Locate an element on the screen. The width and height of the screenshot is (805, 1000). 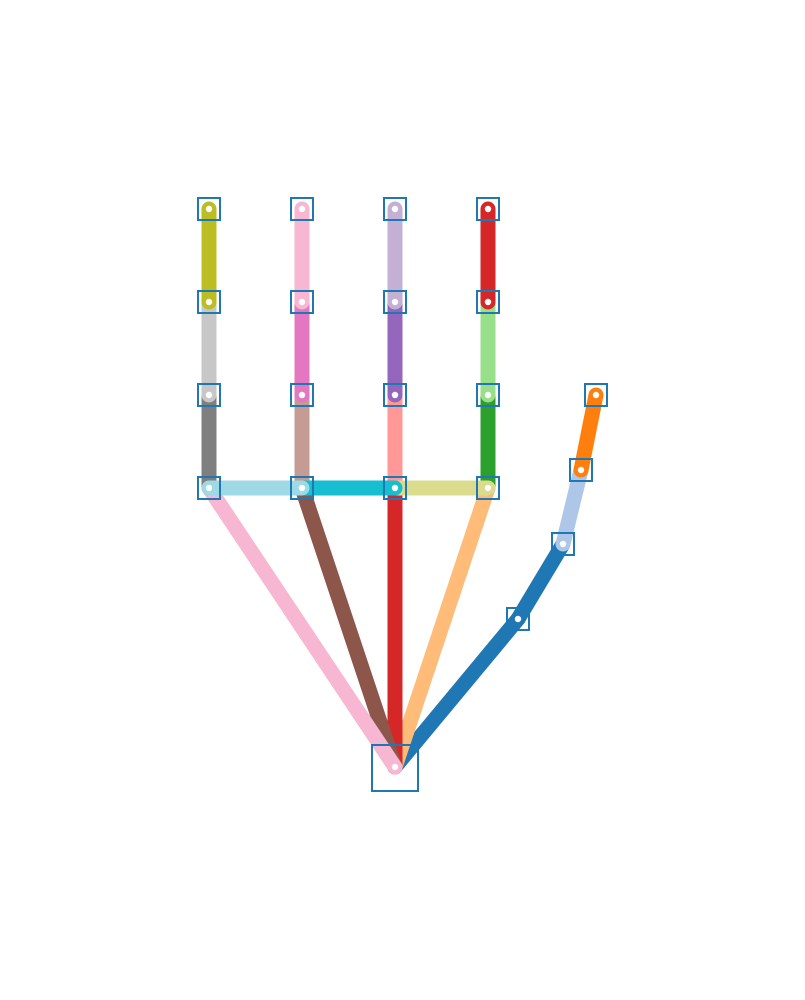
thumb-mcp-box is located at coordinates (563, 544).